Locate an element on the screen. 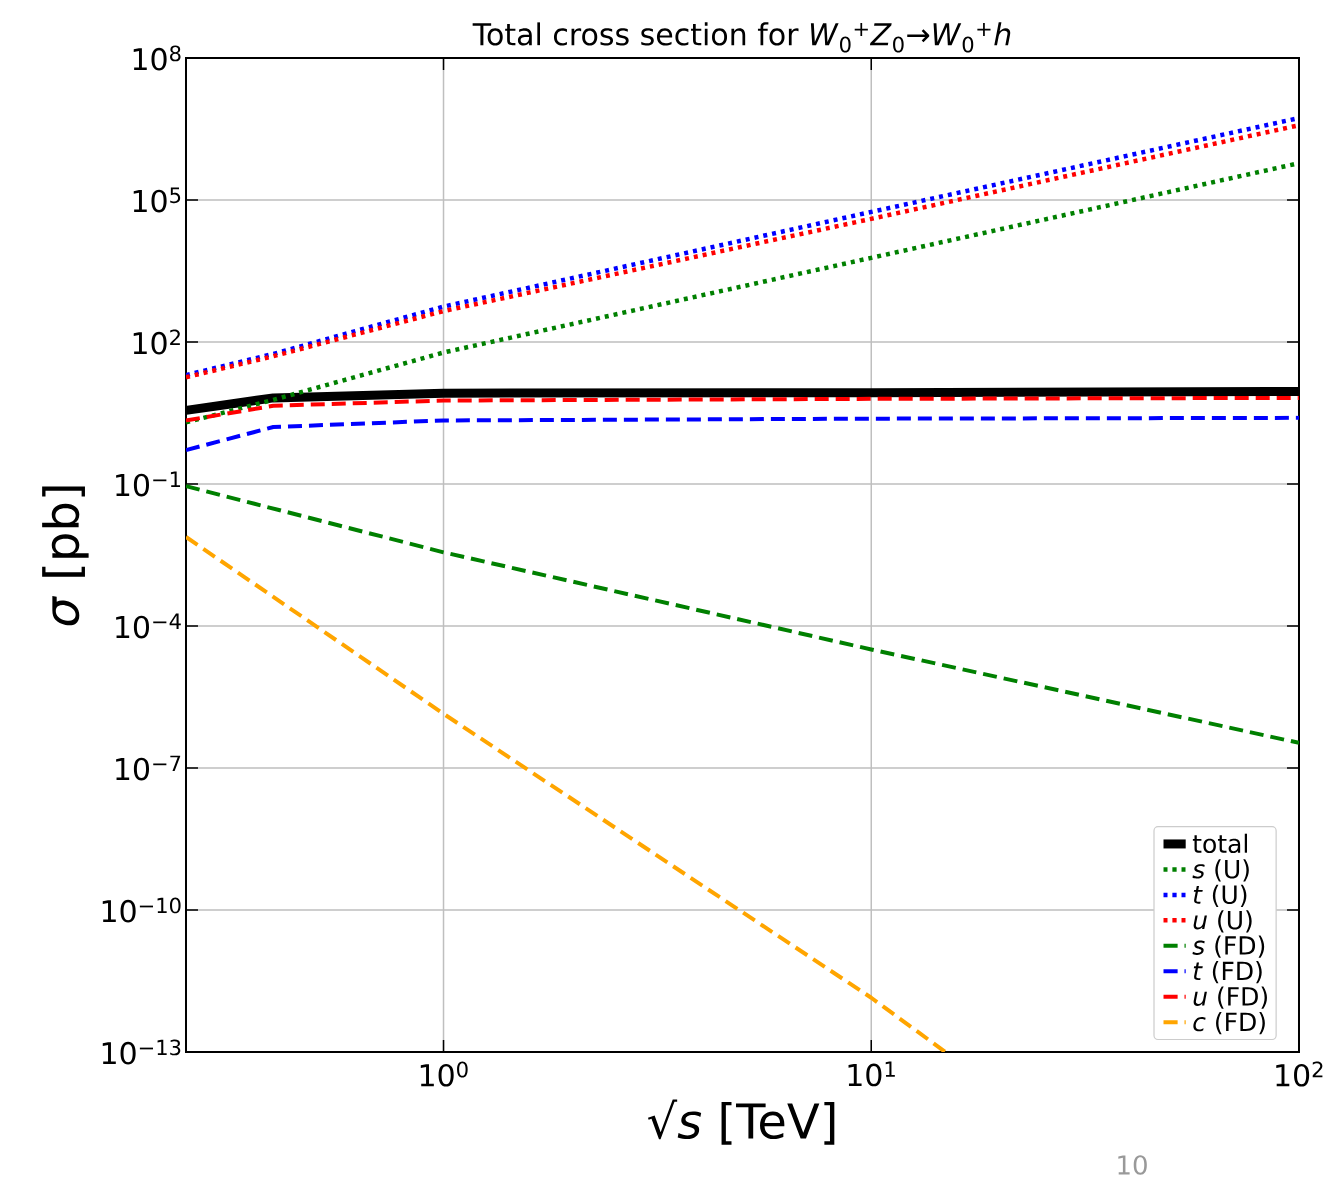  legend-label: total is located at coordinates (1220, 843).